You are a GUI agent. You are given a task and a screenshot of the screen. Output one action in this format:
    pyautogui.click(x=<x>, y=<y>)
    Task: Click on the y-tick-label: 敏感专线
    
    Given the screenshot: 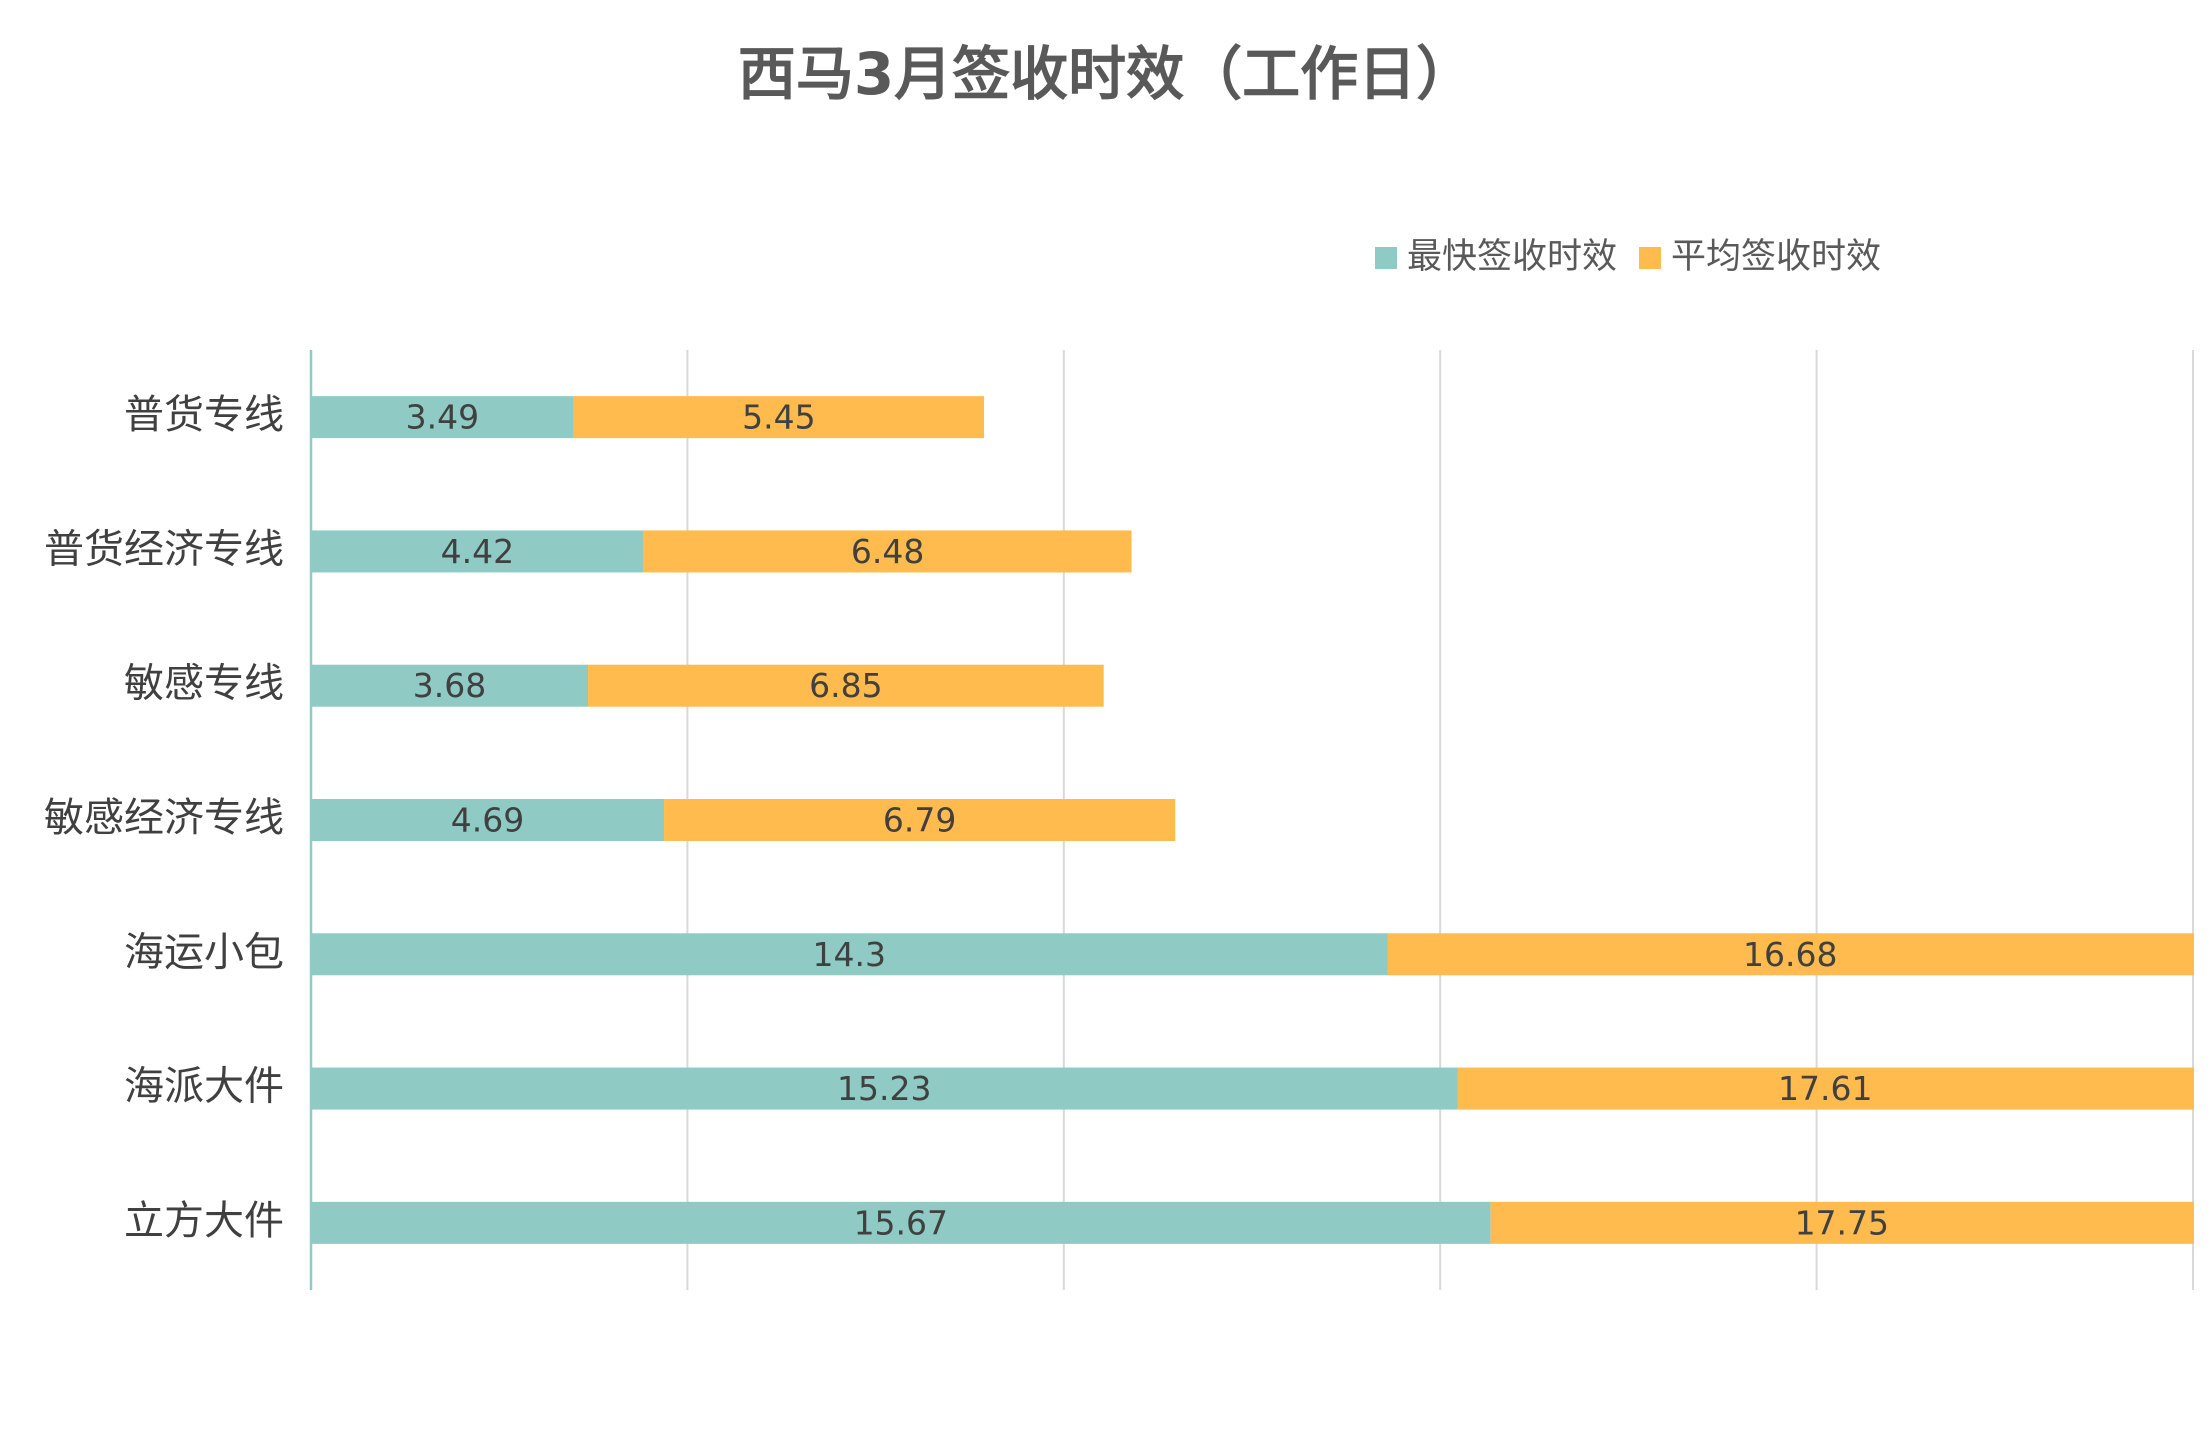 What is the action you would take?
    pyautogui.click(x=204, y=684)
    